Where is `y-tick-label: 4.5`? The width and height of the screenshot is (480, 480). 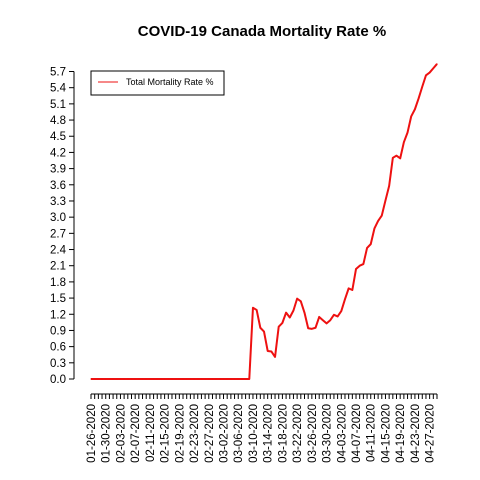
y-tick-label: 4.5 is located at coordinates (58, 137).